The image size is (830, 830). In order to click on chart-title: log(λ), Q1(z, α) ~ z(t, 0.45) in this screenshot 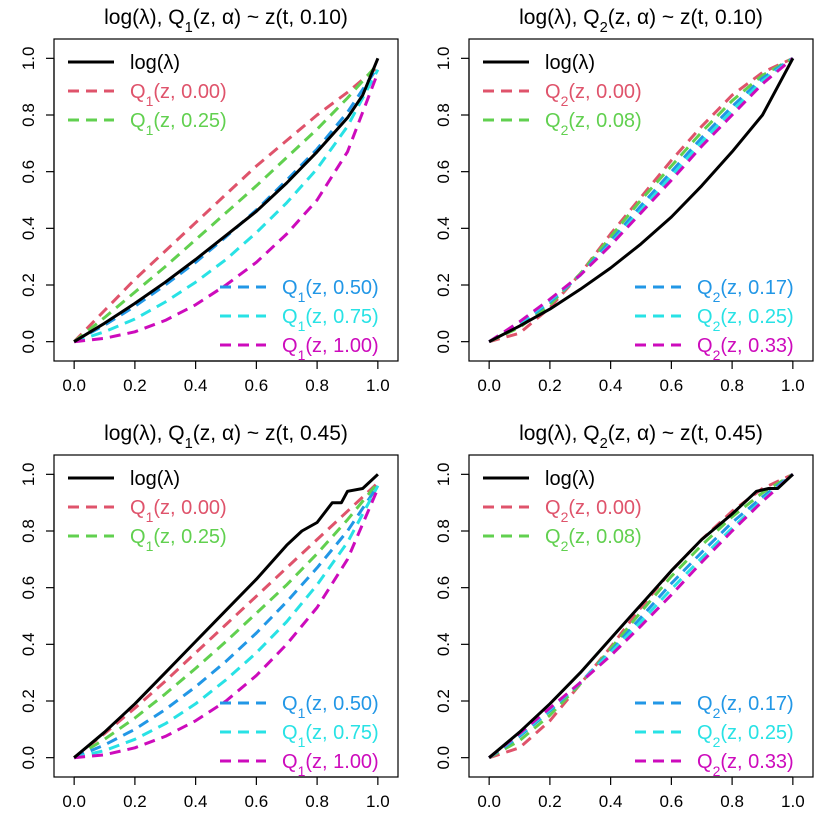, I will do `click(226, 437)`.